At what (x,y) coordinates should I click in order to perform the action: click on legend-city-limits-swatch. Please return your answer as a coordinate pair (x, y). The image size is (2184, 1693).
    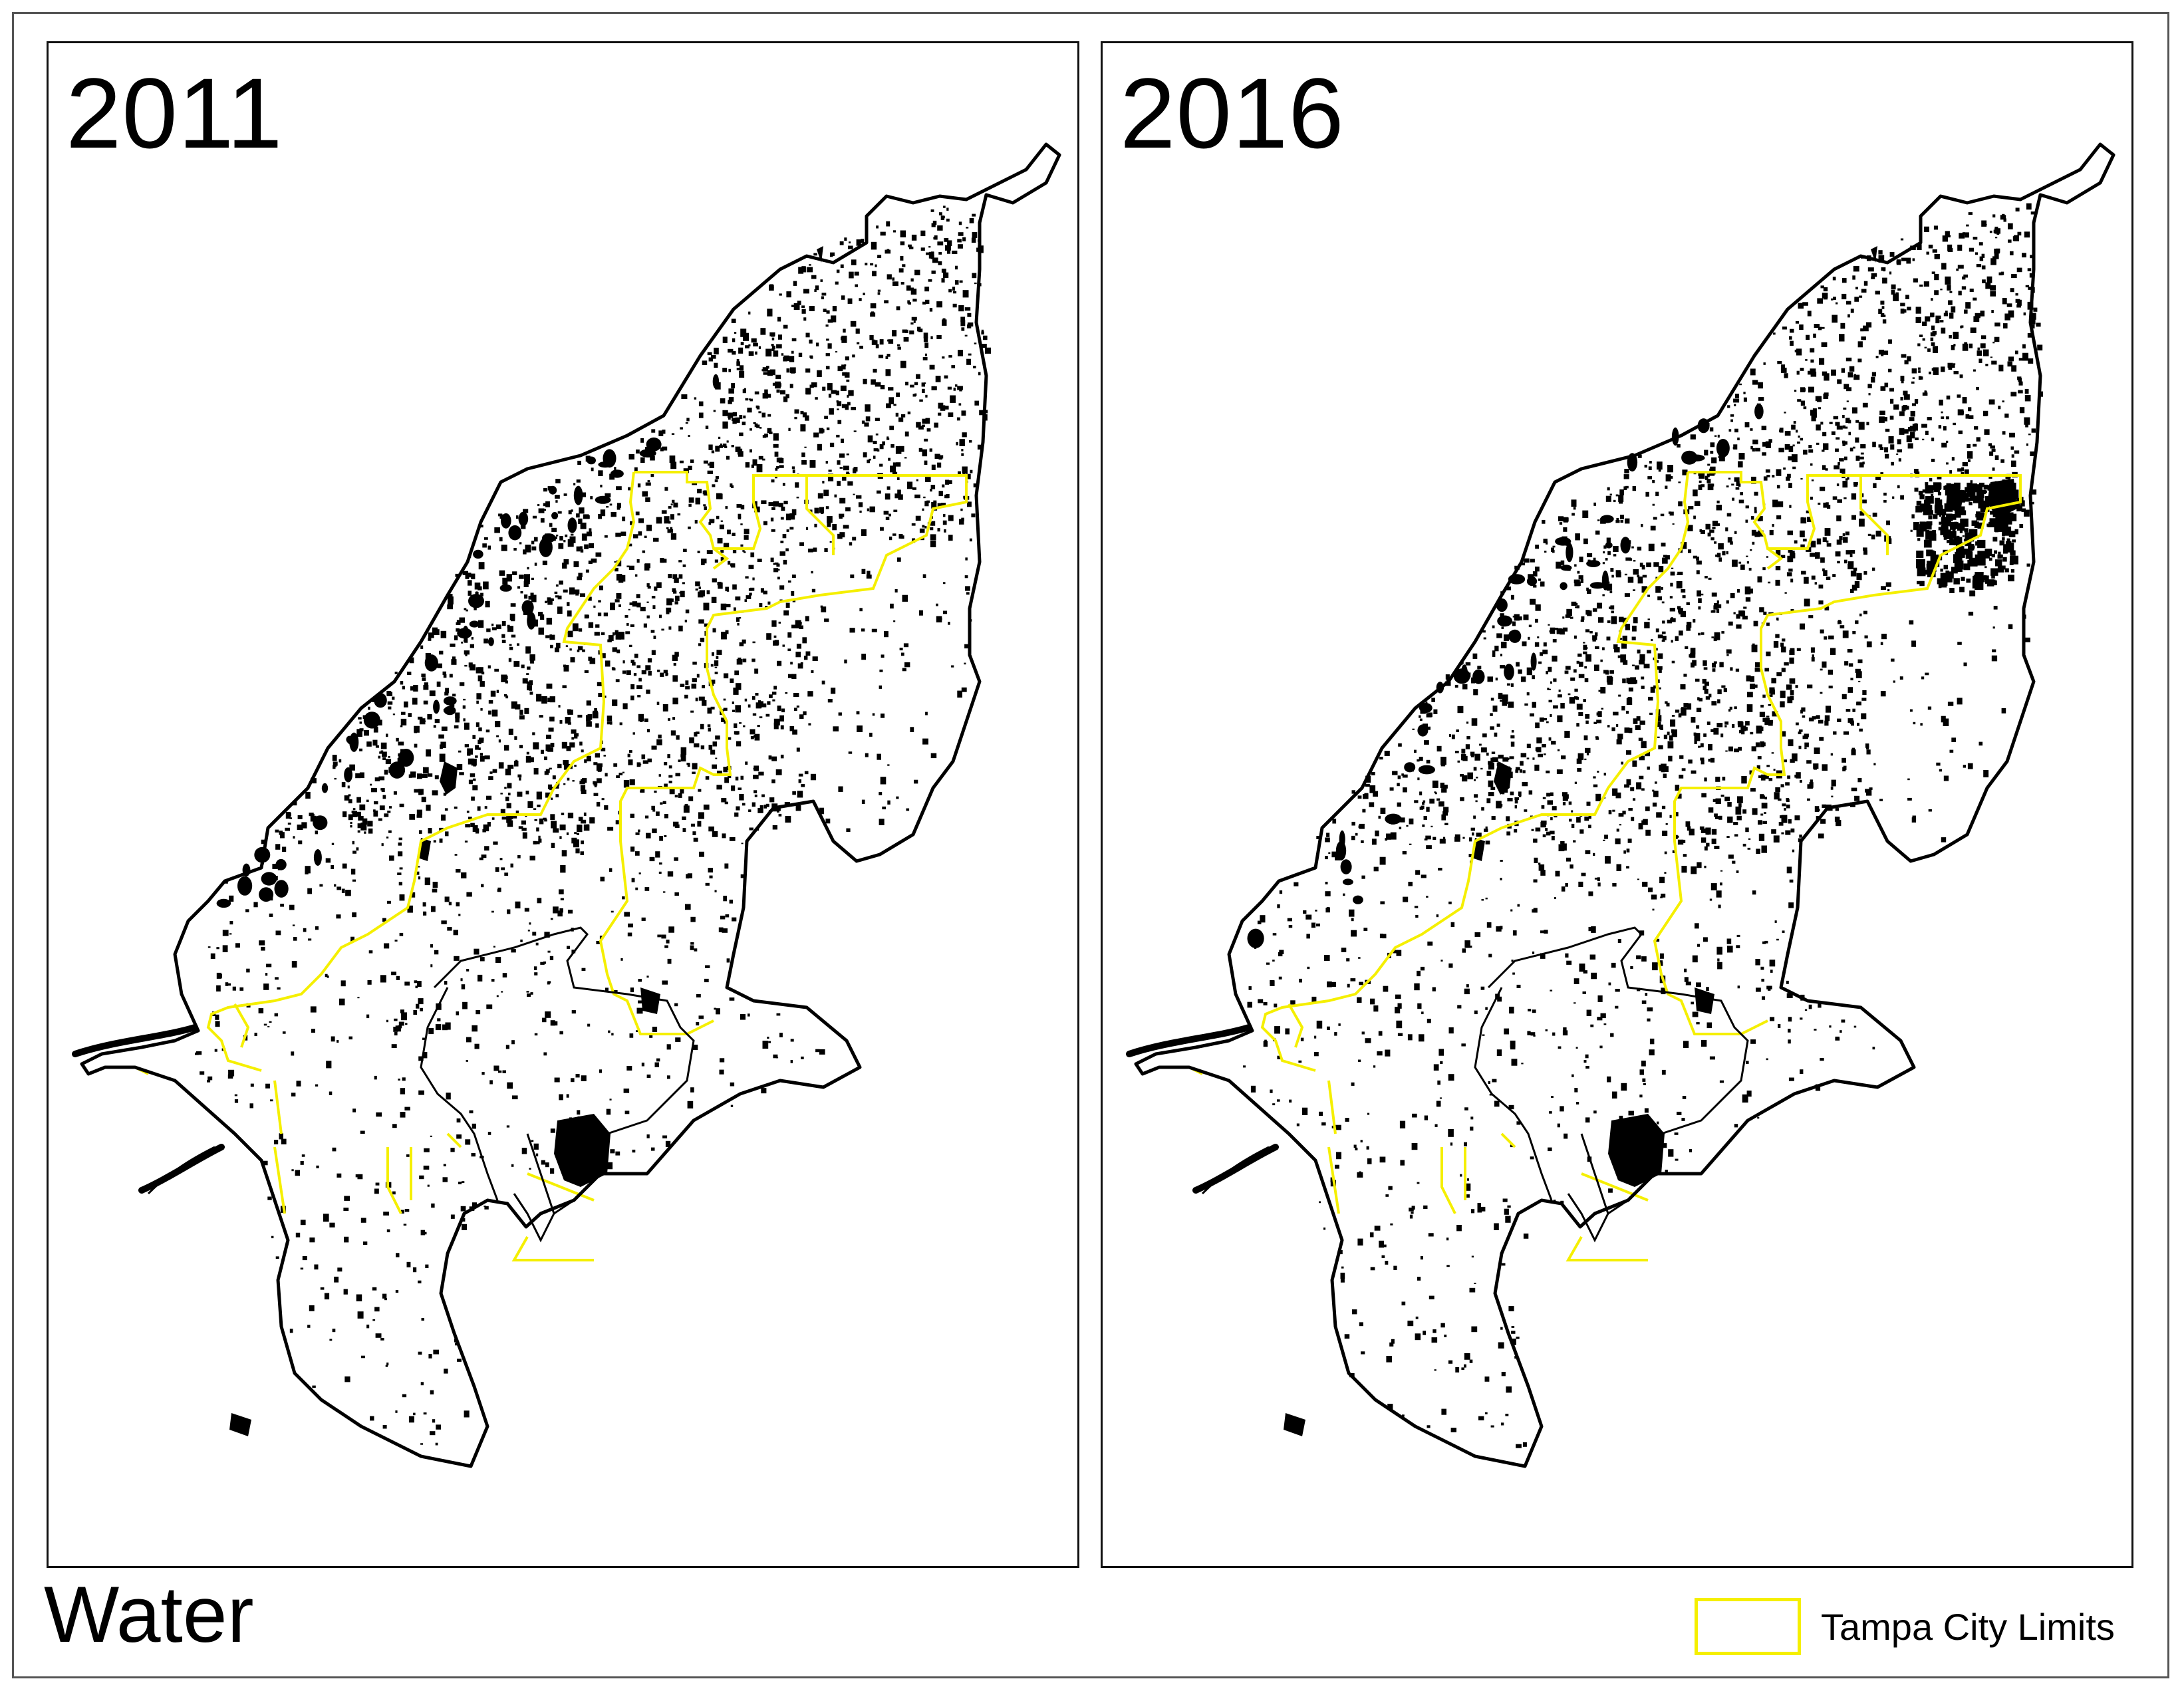
    Looking at the image, I should click on (1748, 1627).